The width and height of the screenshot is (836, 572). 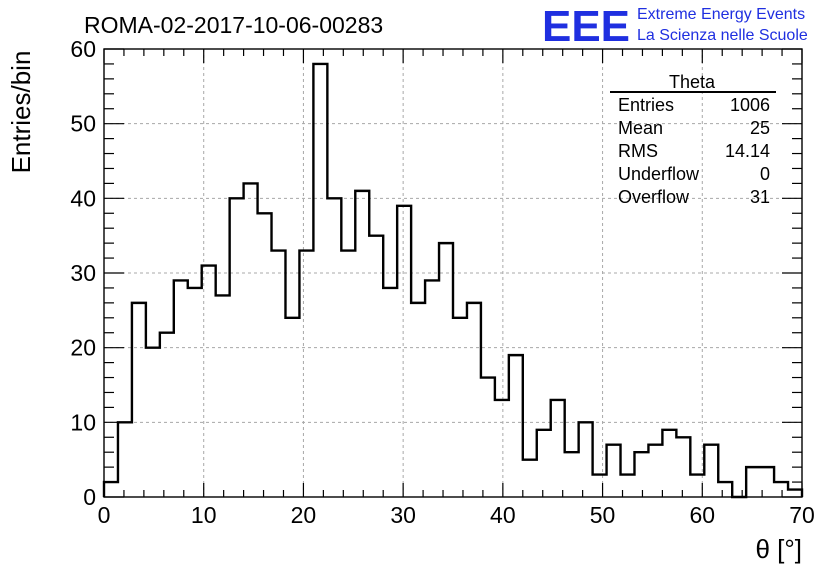 What do you see at coordinates (640, 128) in the screenshot?
I see `stats-label: Mean` at bounding box center [640, 128].